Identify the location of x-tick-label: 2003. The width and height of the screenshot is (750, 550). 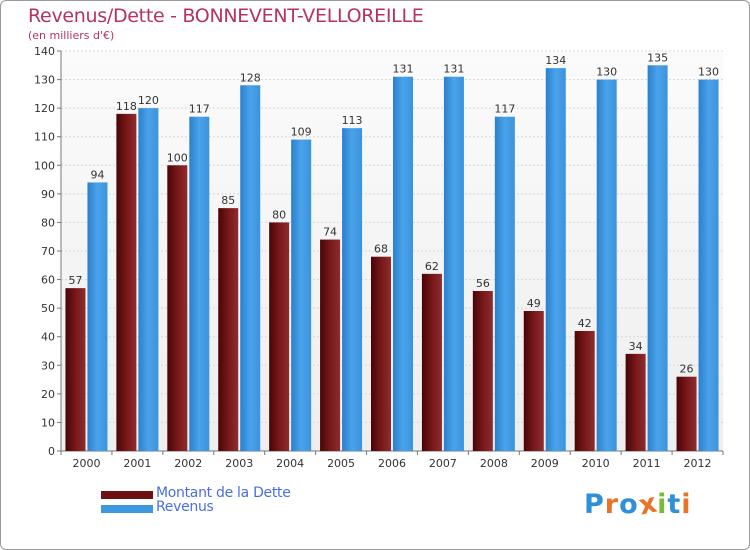
(239, 463).